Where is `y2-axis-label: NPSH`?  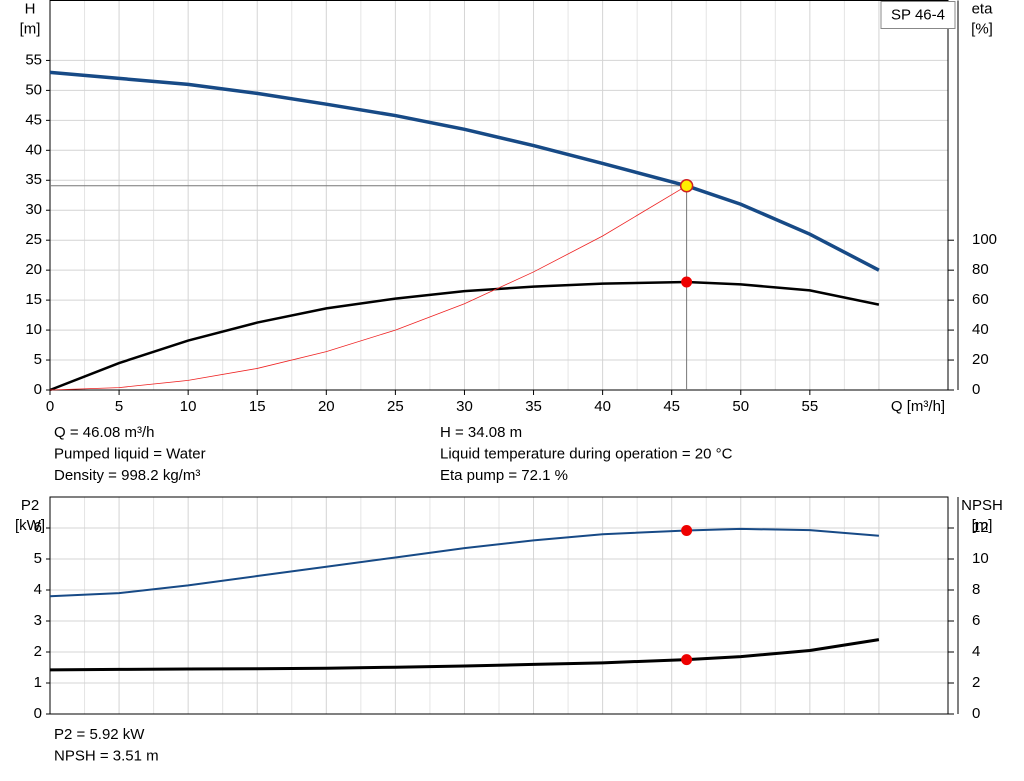 y2-axis-label: NPSH is located at coordinates (982, 505).